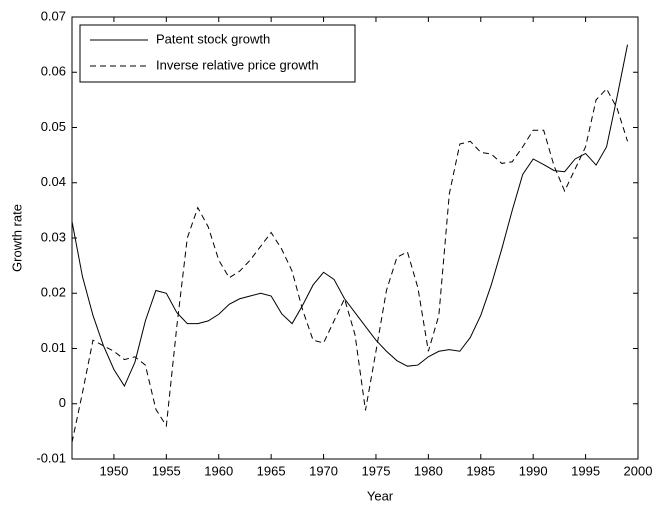  What do you see at coordinates (53, 347) in the screenshot?
I see `y-tick-label: 0.01` at bounding box center [53, 347].